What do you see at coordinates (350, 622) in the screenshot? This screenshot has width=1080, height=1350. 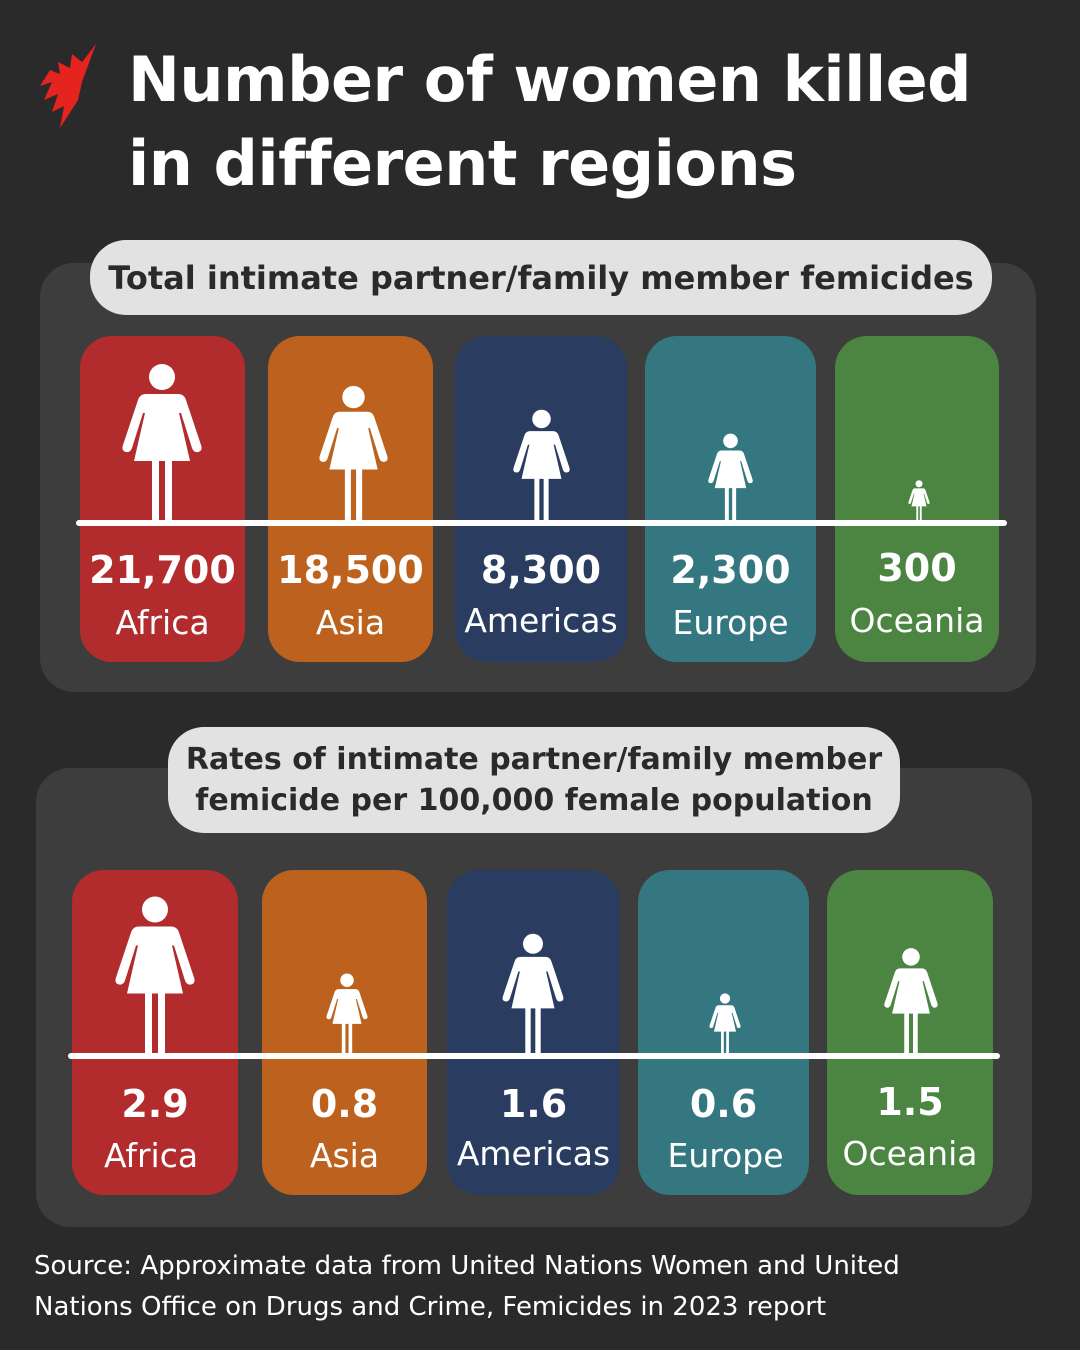 I see `totals-label-asia: Asia` at bounding box center [350, 622].